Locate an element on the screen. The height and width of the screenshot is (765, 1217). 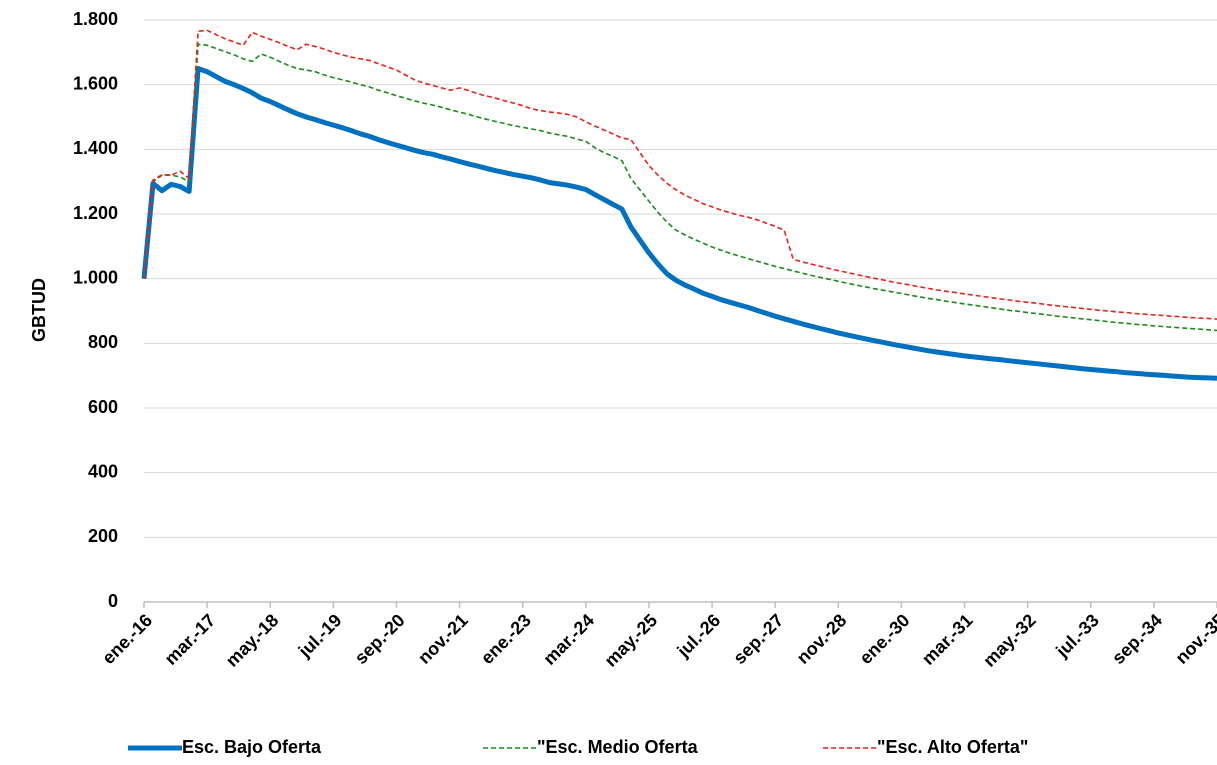
x-tick-label: ene.-30 is located at coordinates (885, 639).